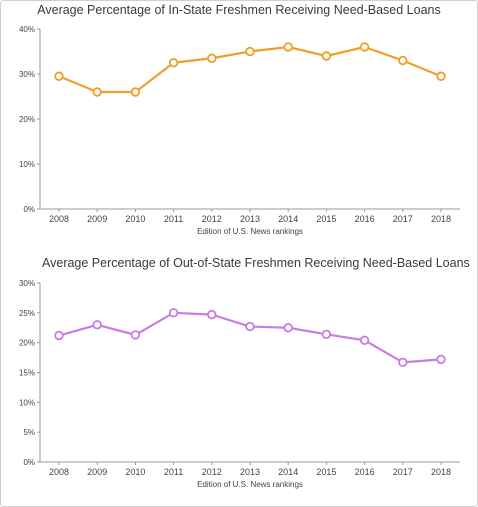  I want to click on series-line, so click(250, 337).